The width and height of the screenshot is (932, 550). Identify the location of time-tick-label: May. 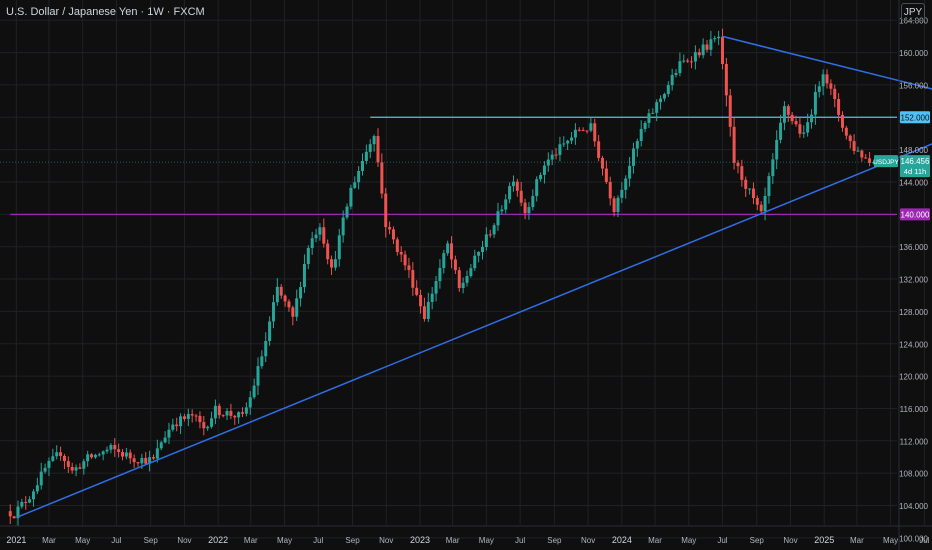
(890, 540).